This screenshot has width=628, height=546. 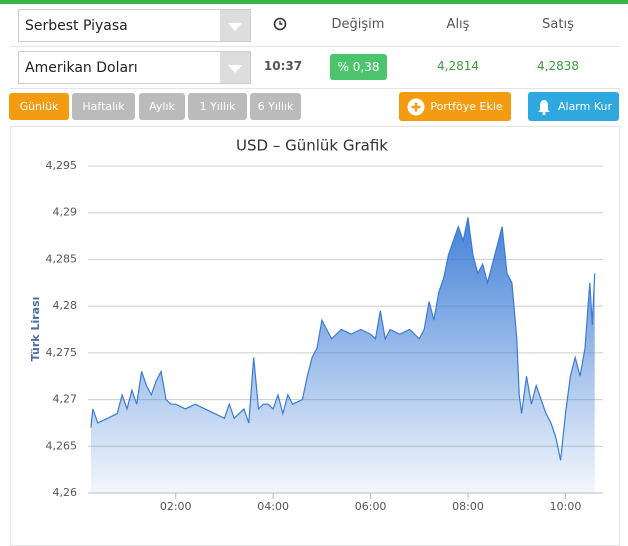 What do you see at coordinates (76, 25) in the screenshot?
I see `market: Serbest Piyasa` at bounding box center [76, 25].